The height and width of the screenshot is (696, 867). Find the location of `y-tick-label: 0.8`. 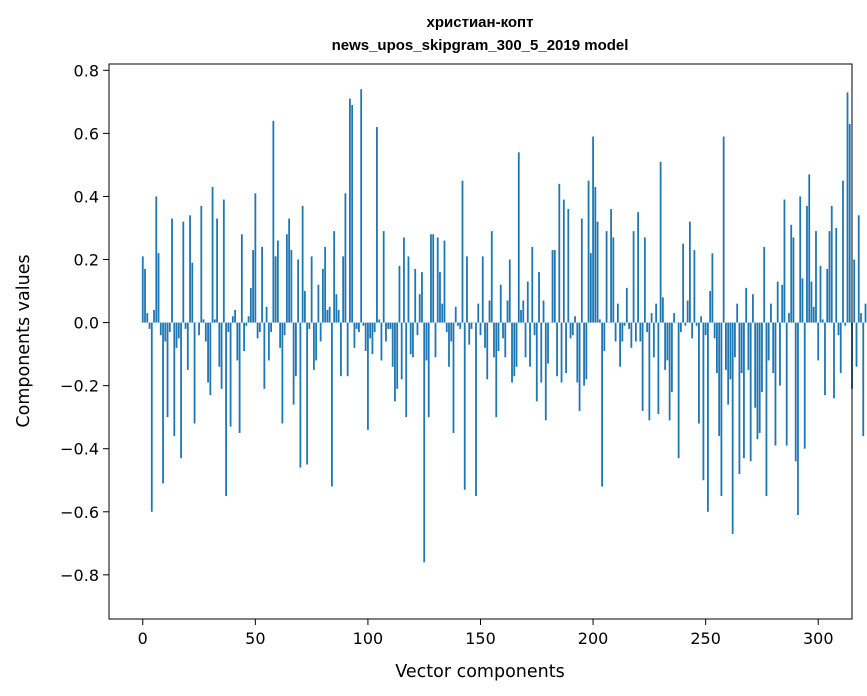

y-tick-label: 0.8 is located at coordinates (86, 70).